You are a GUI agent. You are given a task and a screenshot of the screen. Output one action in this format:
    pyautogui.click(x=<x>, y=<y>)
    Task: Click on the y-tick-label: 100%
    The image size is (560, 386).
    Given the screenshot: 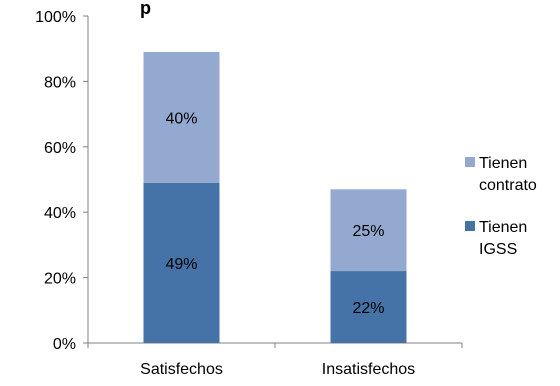 What is the action you would take?
    pyautogui.click(x=55, y=17)
    